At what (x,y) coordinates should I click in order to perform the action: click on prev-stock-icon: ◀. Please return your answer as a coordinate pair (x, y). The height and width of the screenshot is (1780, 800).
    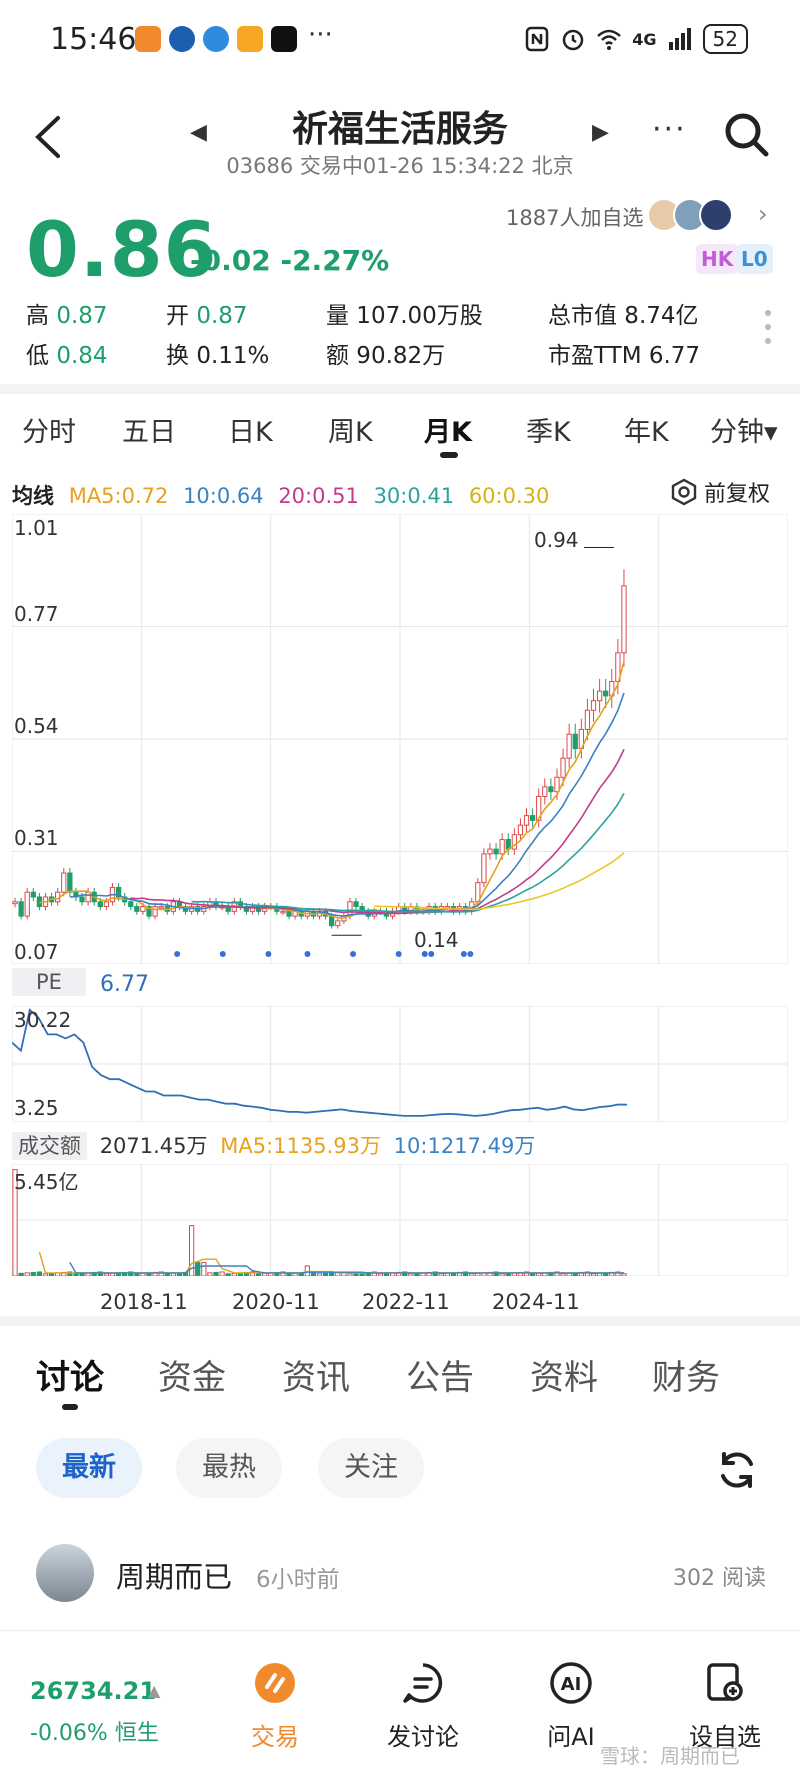
    Looking at the image, I should click on (198, 132).